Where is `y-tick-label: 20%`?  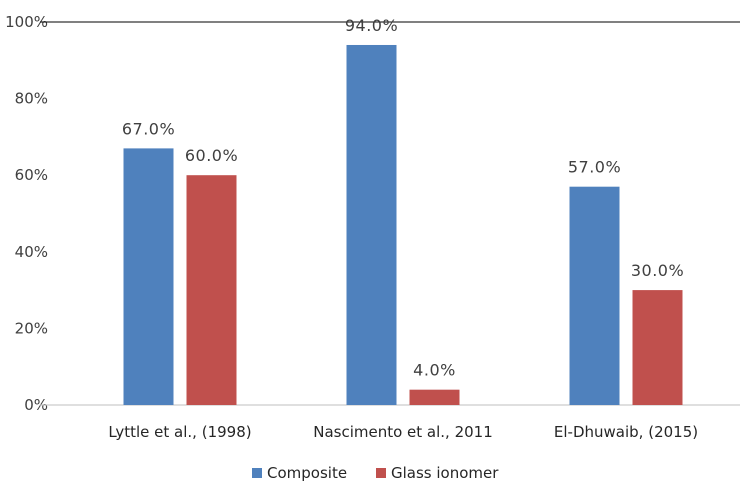 y-tick-label: 20% is located at coordinates (31, 328).